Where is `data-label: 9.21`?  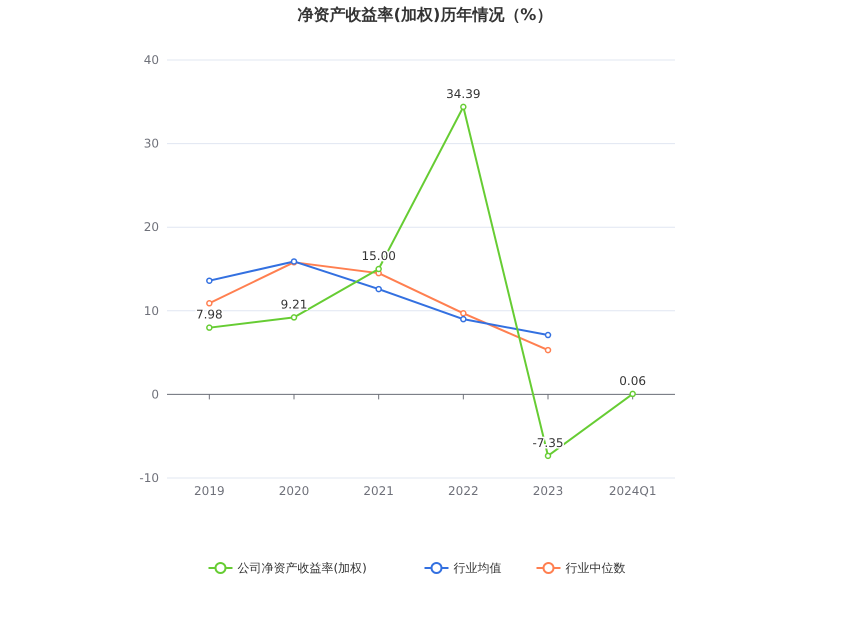 data-label: 9.21 is located at coordinates (294, 304).